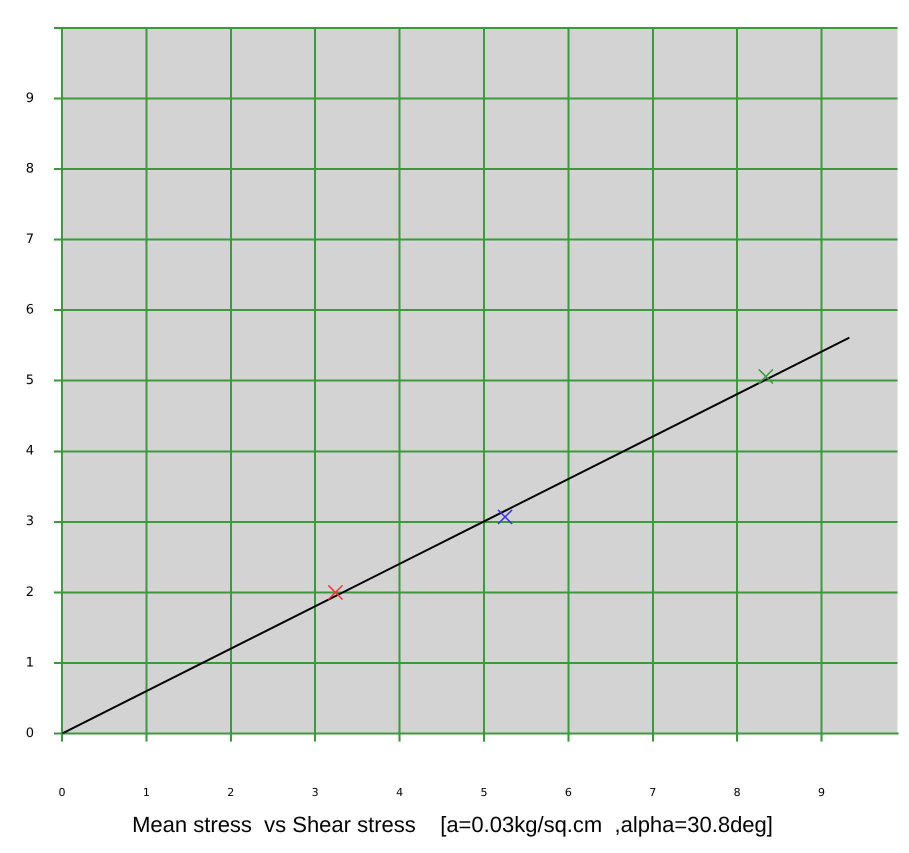  Describe the element at coordinates (30, 380) in the screenshot. I see `y-tick-label: 5` at that location.